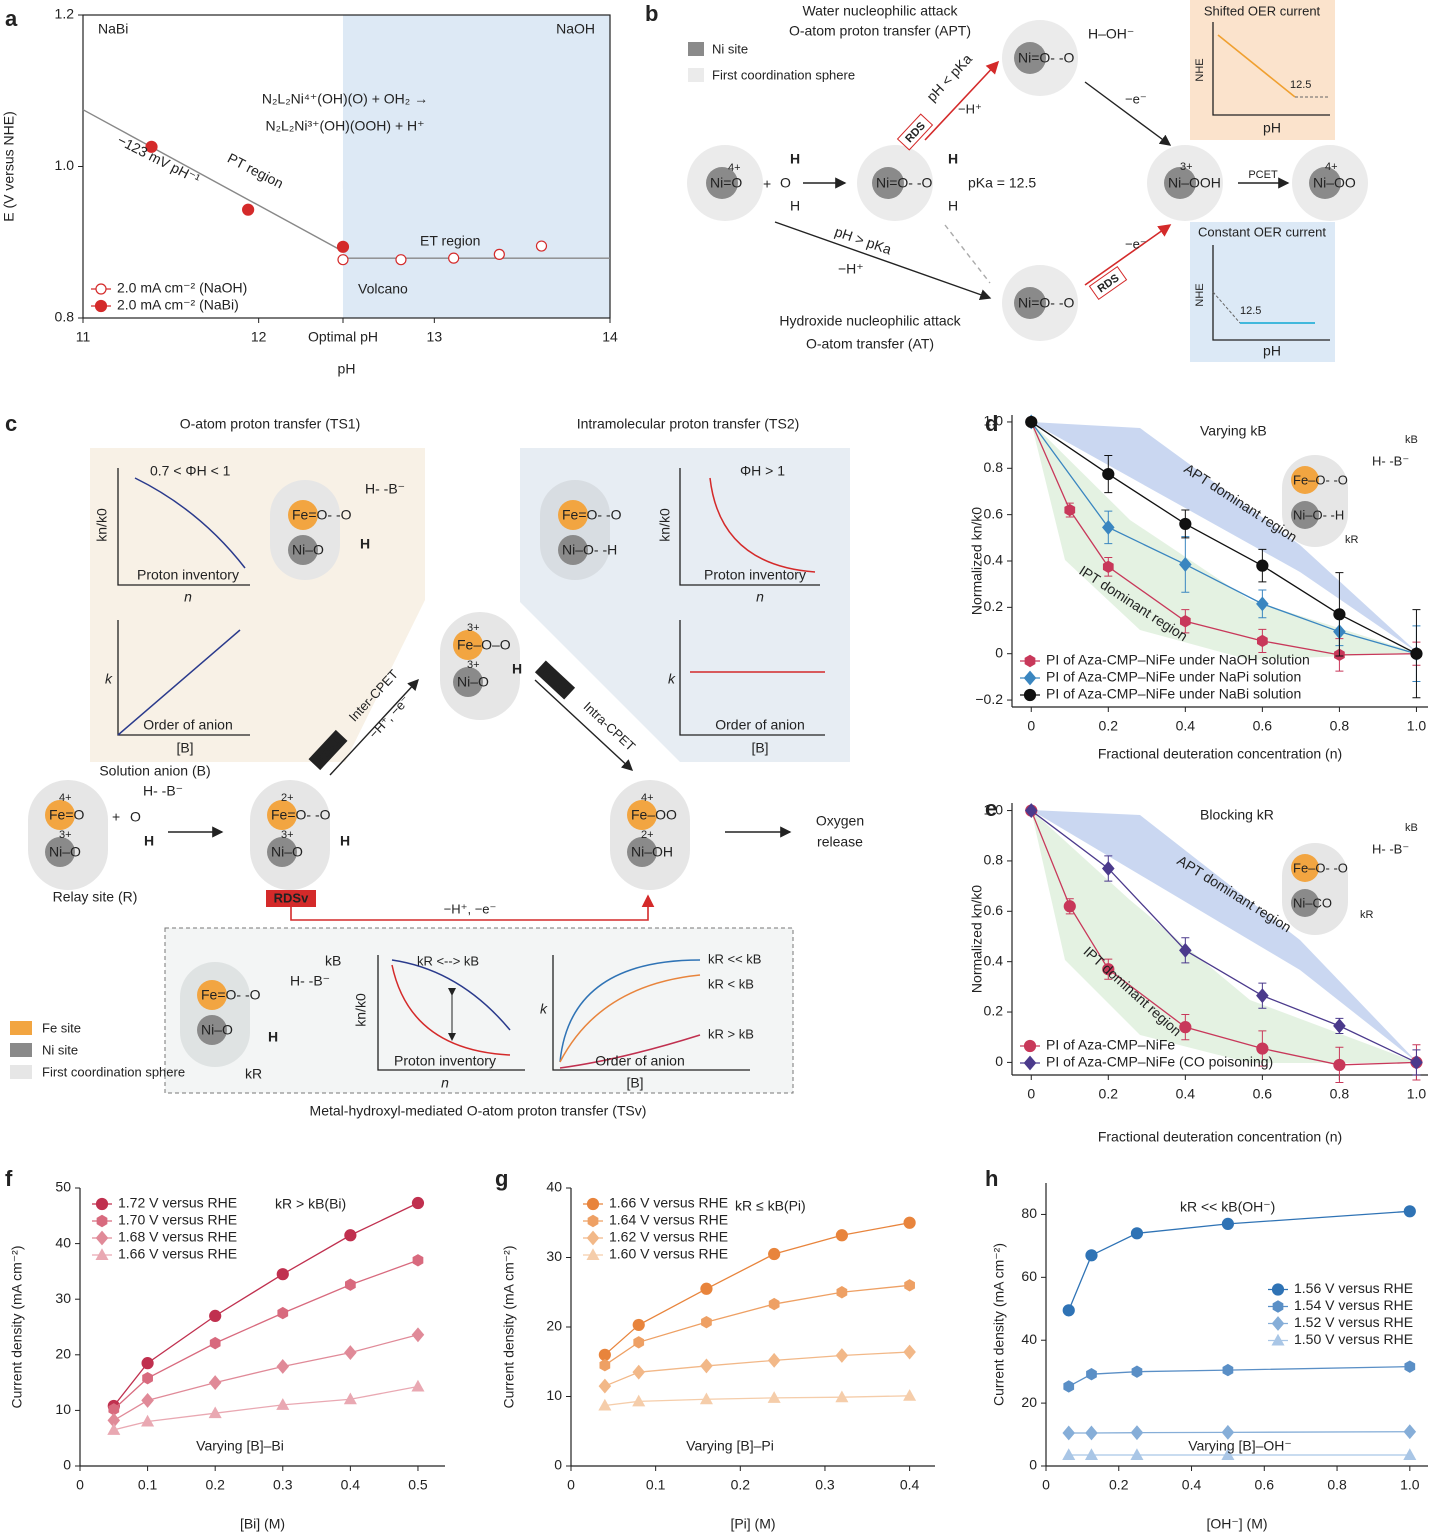 Image resolution: width=1429 pixels, height=1536 pixels. Describe the element at coordinates (190, 523) in the screenshot. I see `curve` at that location.